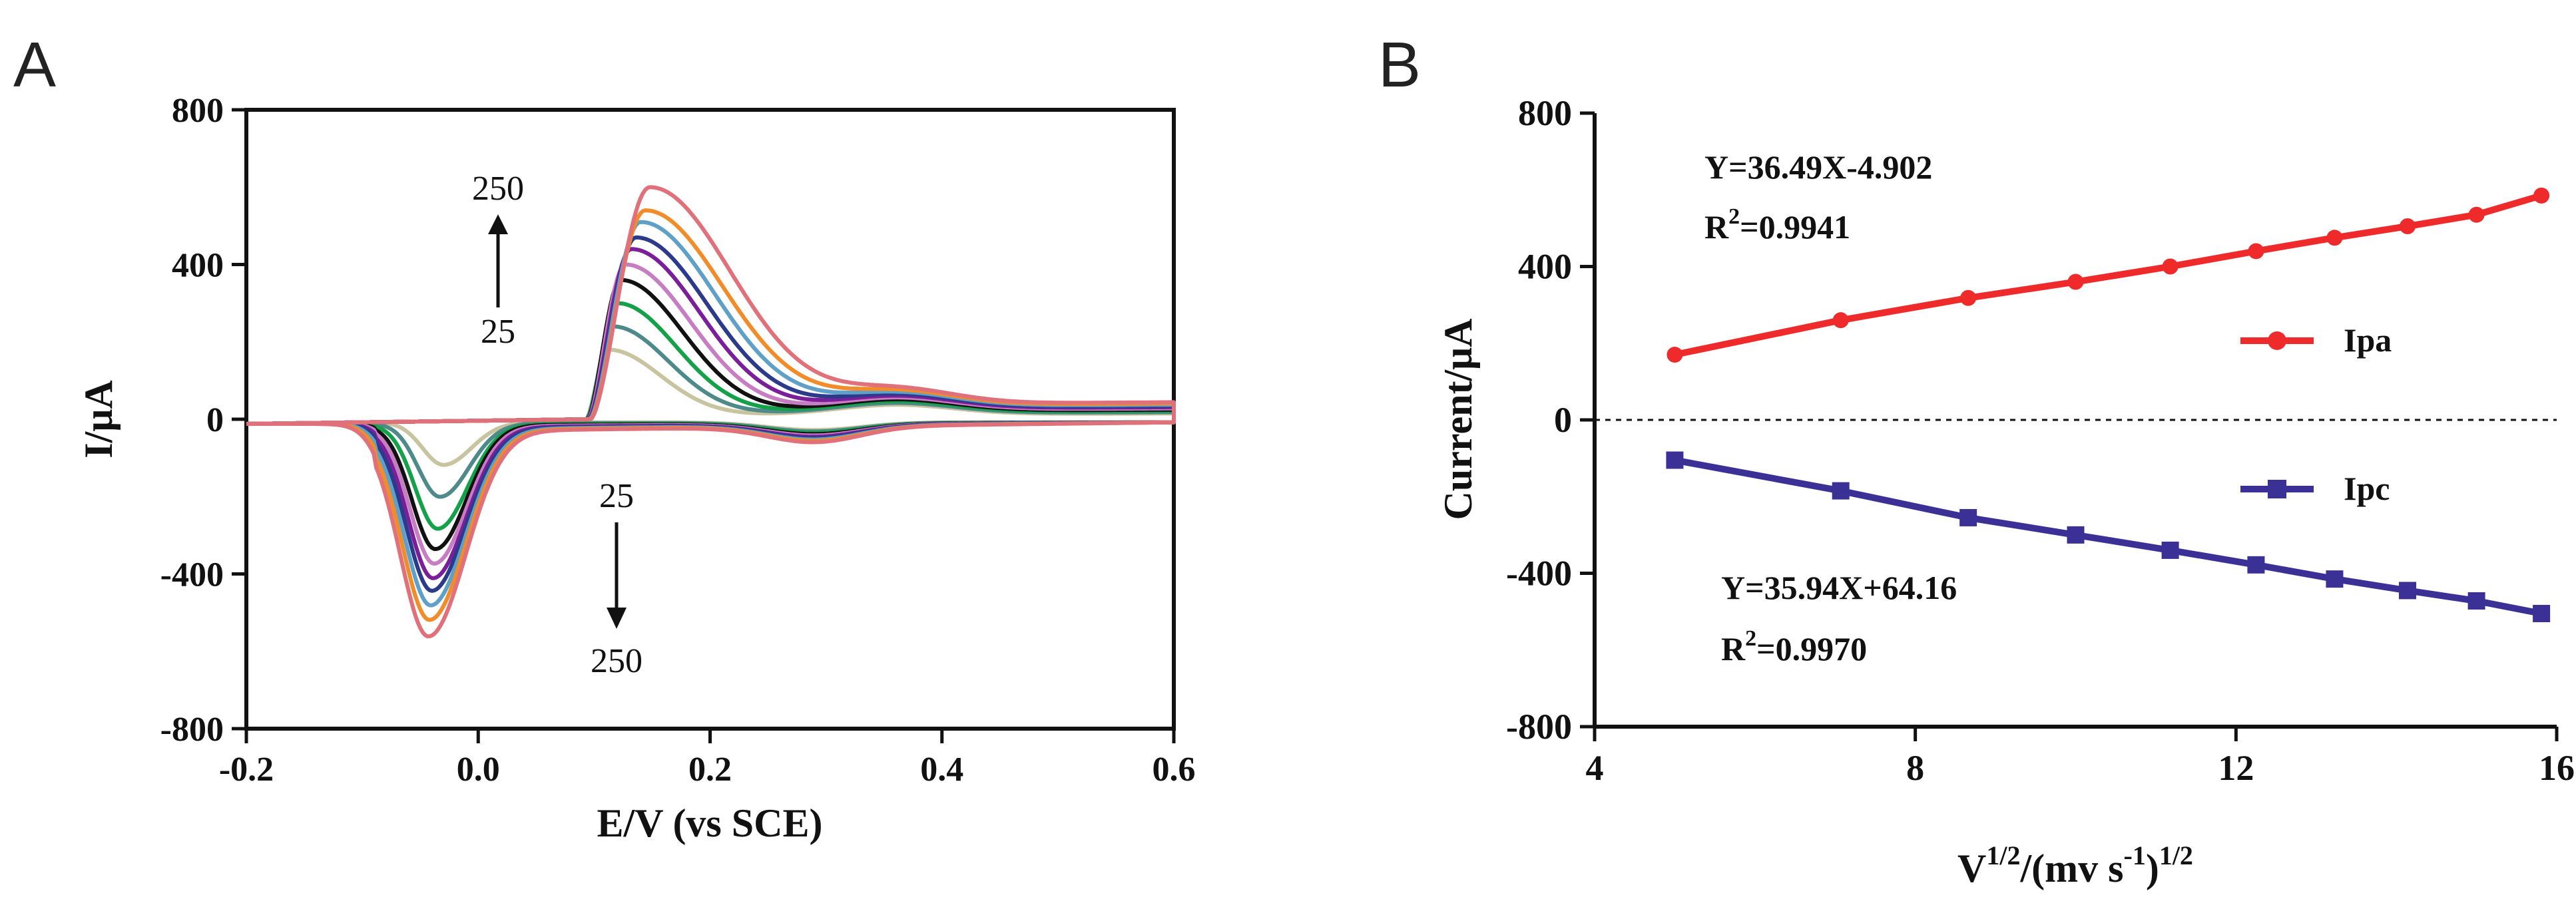 This screenshot has height=907, width=2576. Describe the element at coordinates (1539, 574) in the screenshot. I see `panel-b-y-tick-label: -400` at that location.